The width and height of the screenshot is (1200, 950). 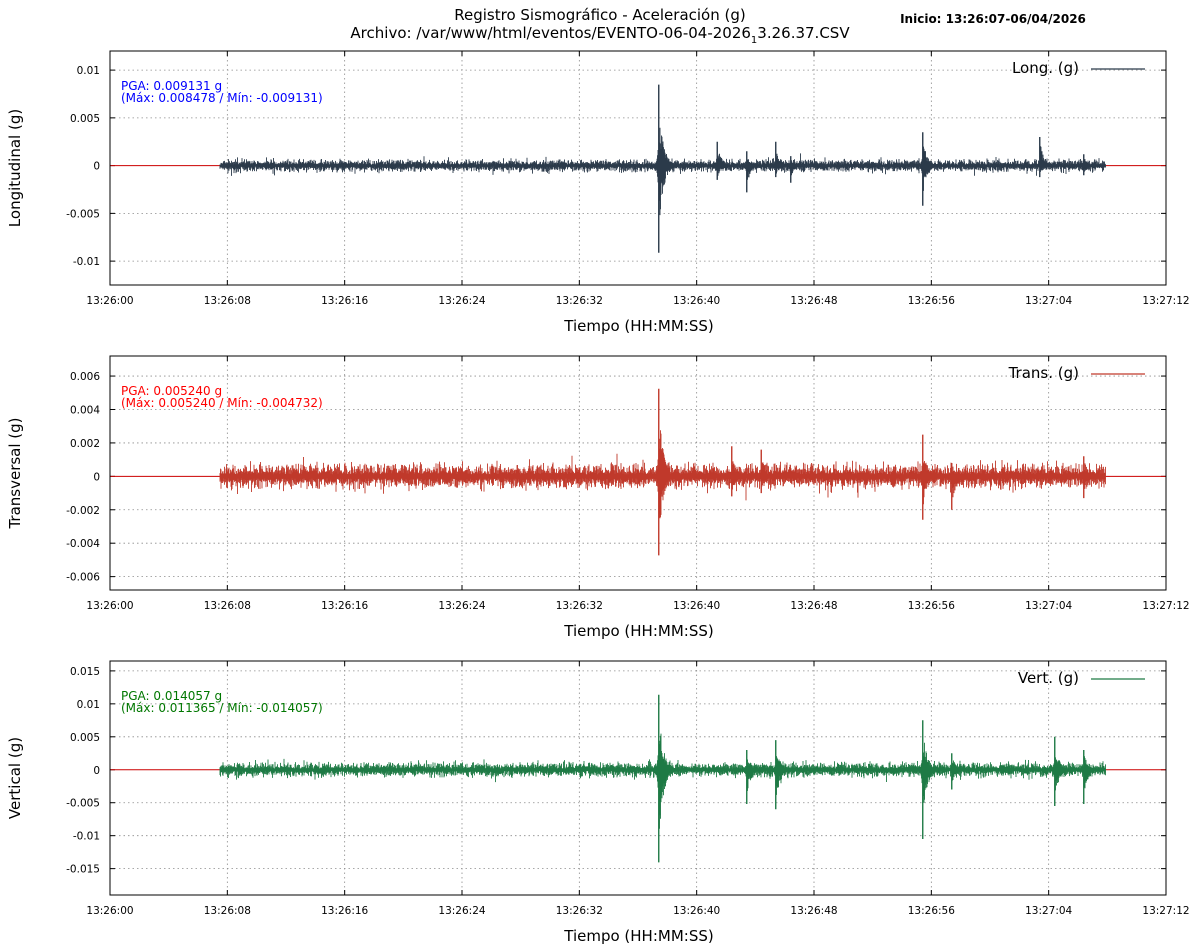 I want to click on start-time-label: Inicio: 13:26:07-06/04/2026, so click(x=993, y=19).